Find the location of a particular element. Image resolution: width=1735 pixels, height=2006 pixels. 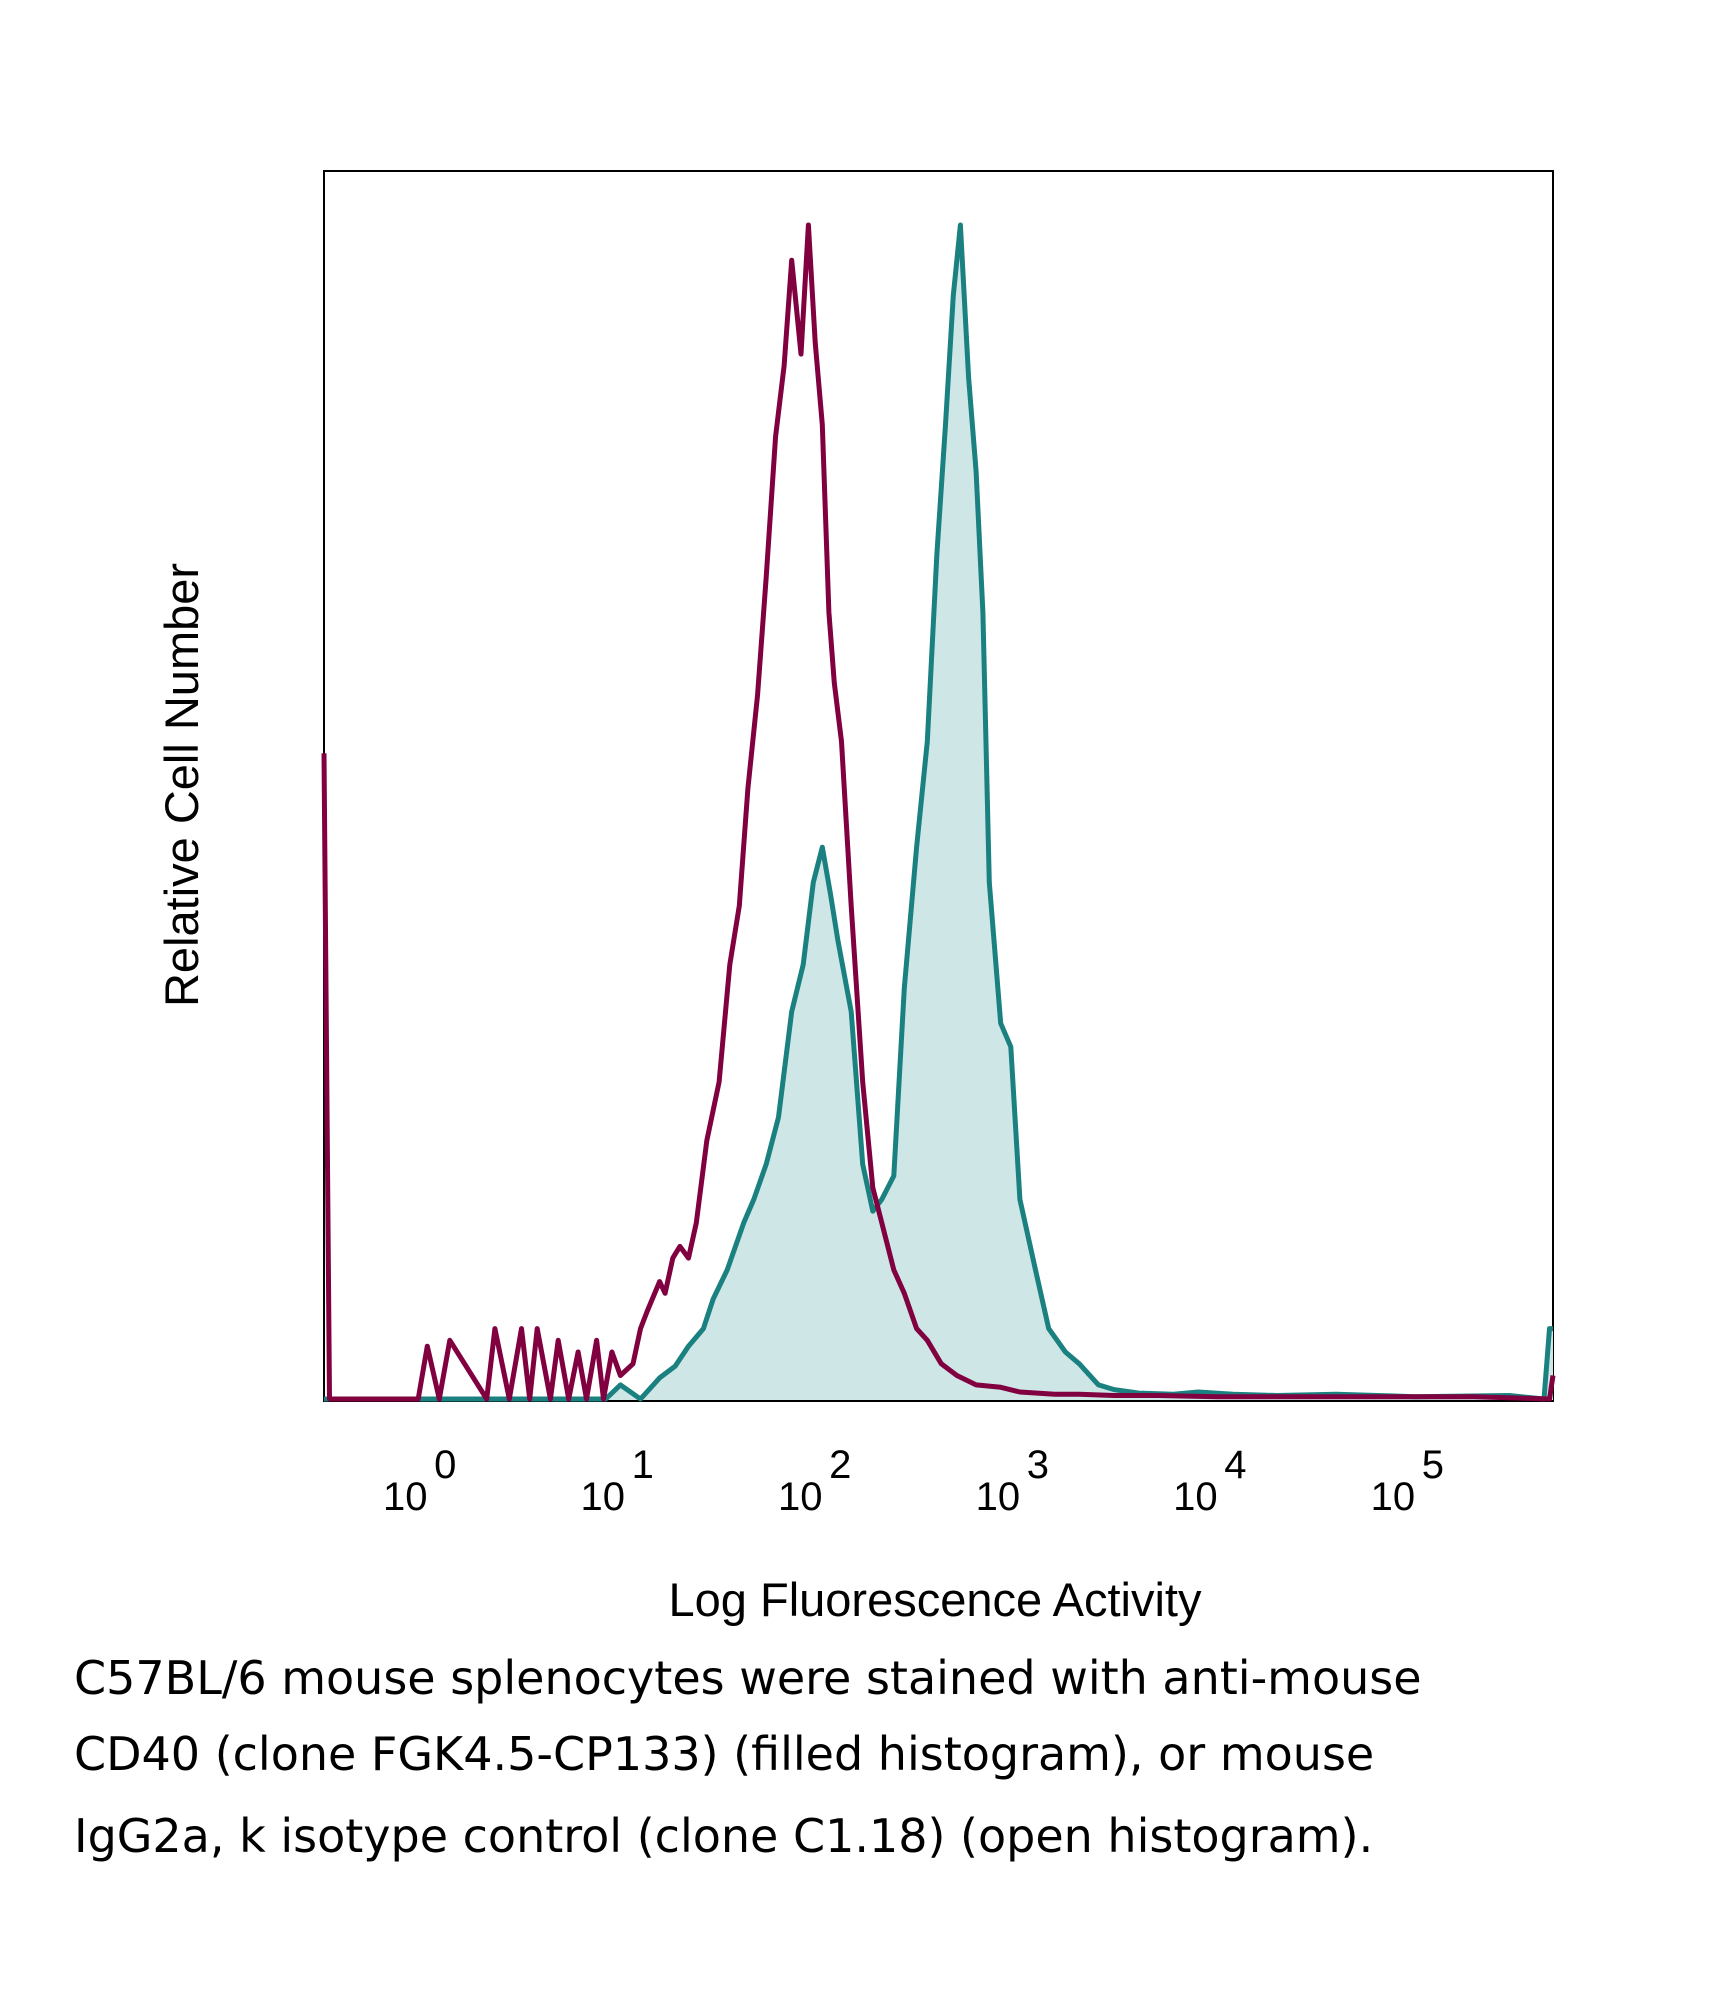

x-tick-exponent: 2 is located at coordinates (840, 1465).